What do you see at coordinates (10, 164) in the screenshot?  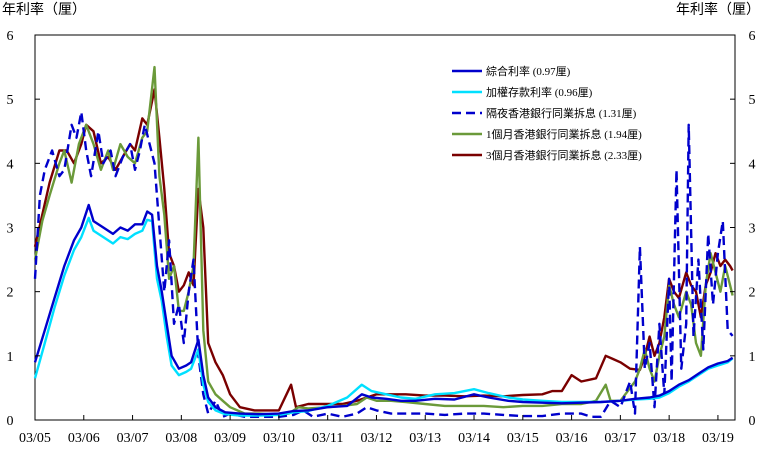 I see `y-tick-label-left: 4` at bounding box center [10, 164].